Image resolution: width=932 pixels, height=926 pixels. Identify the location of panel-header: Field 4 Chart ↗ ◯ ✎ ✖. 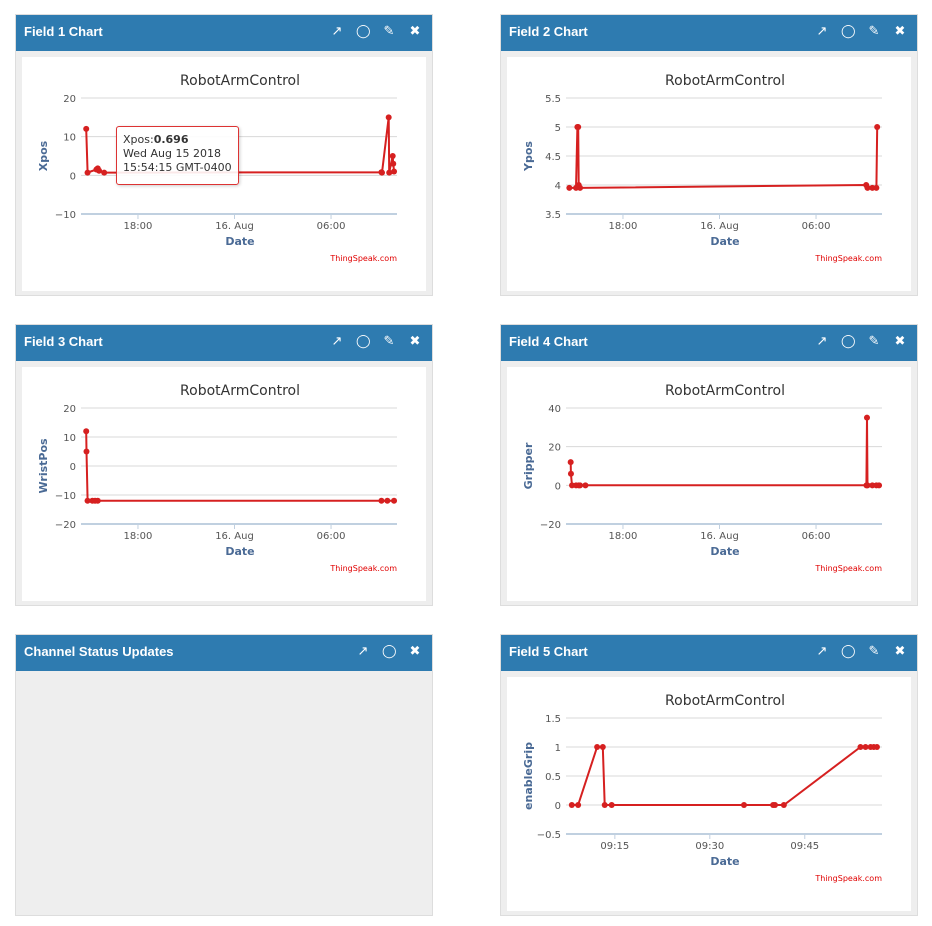
(709, 343).